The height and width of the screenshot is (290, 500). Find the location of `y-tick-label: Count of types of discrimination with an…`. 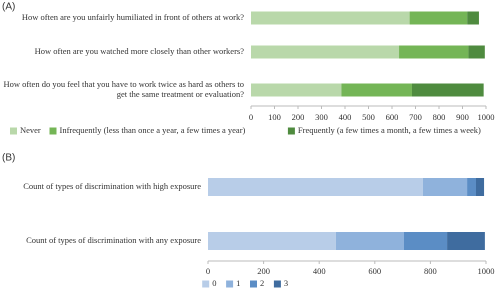

y-tick-label: Count of types of discrimination with an… is located at coordinates (113, 240).